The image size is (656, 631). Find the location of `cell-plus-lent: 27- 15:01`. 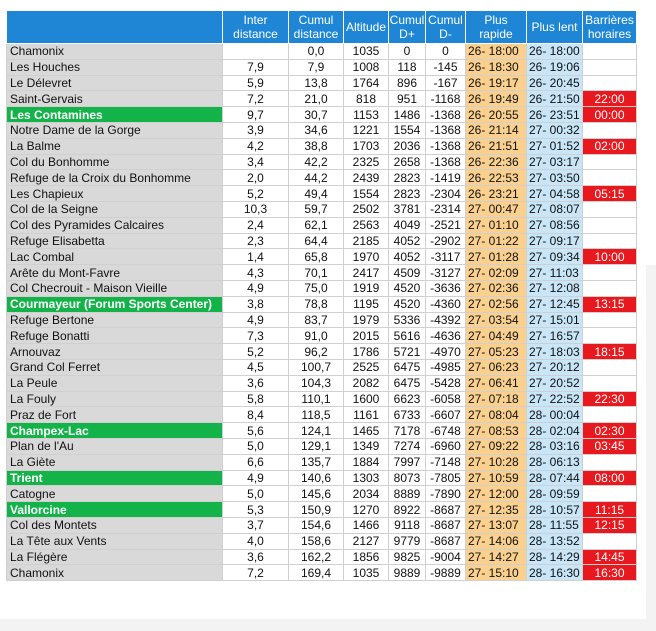

cell-plus-lent: 27- 15:01 is located at coordinates (554, 320).